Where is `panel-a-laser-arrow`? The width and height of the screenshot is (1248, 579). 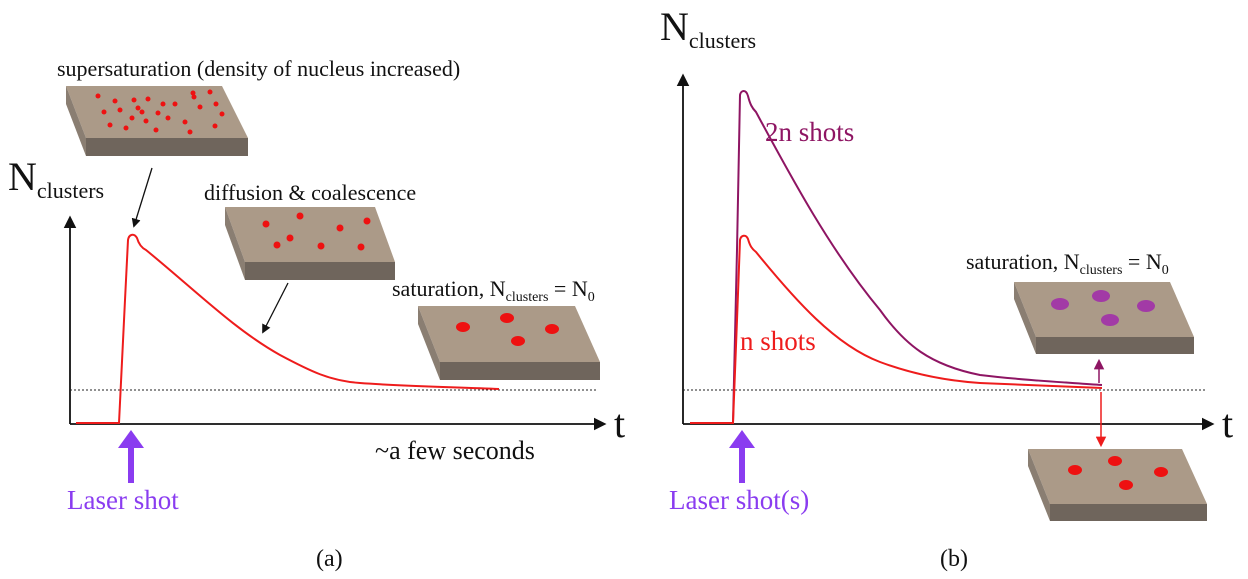 panel-a-laser-arrow is located at coordinates (131, 456).